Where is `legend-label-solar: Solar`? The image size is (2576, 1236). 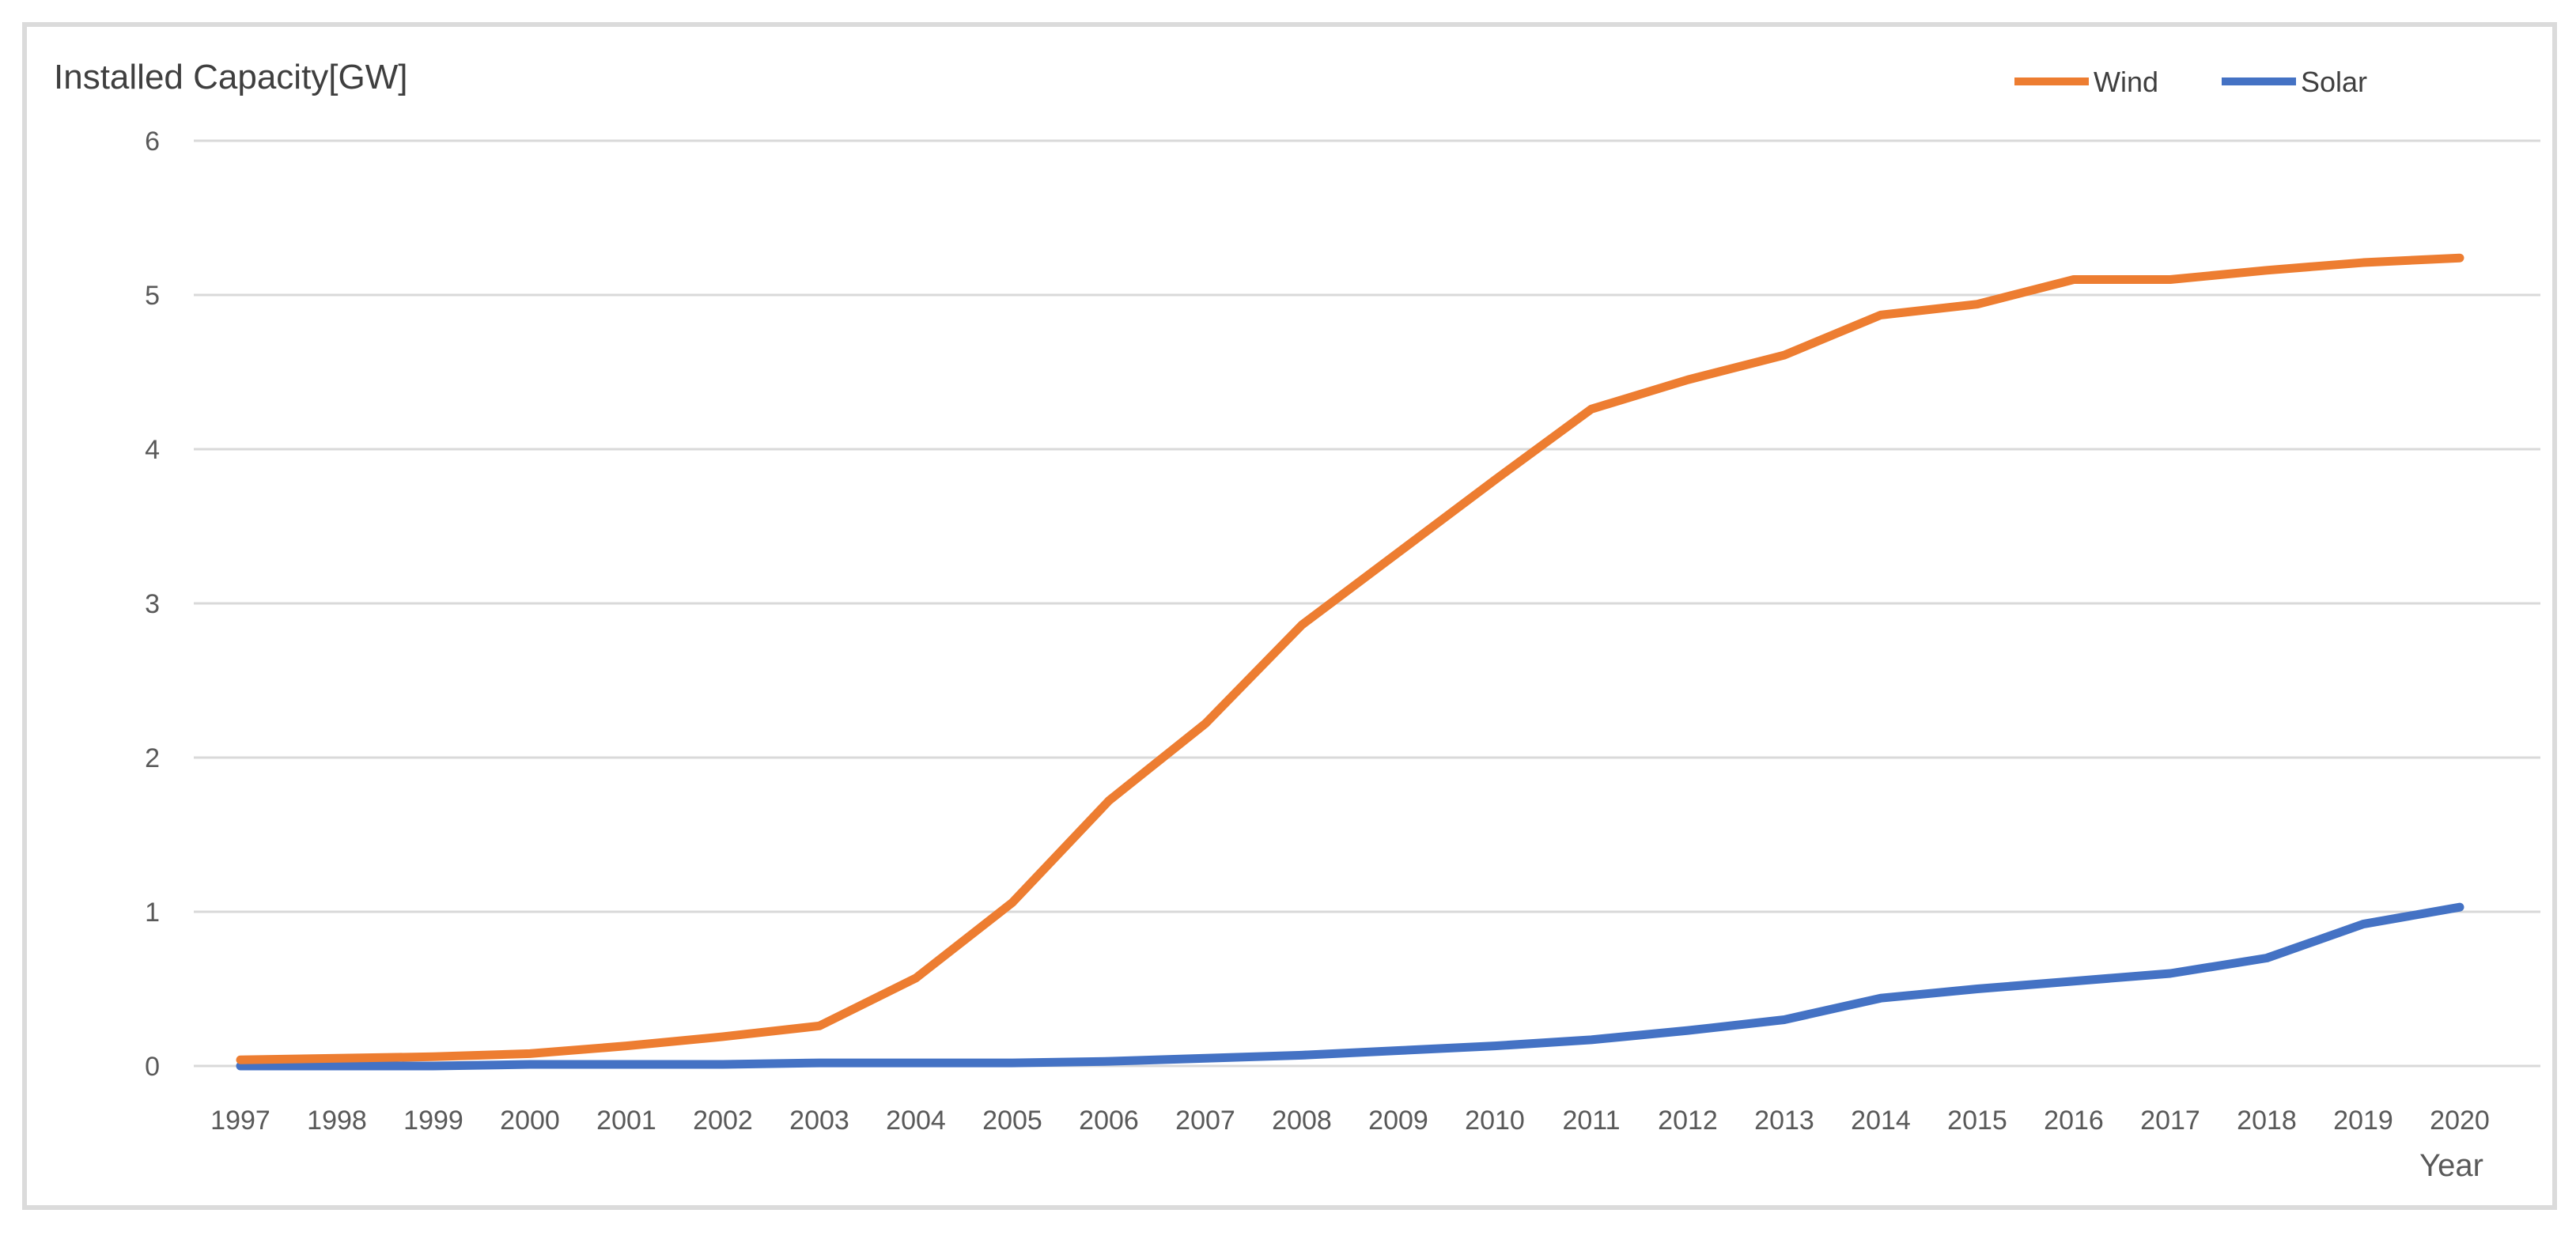 legend-label-solar: Solar is located at coordinates (2334, 82).